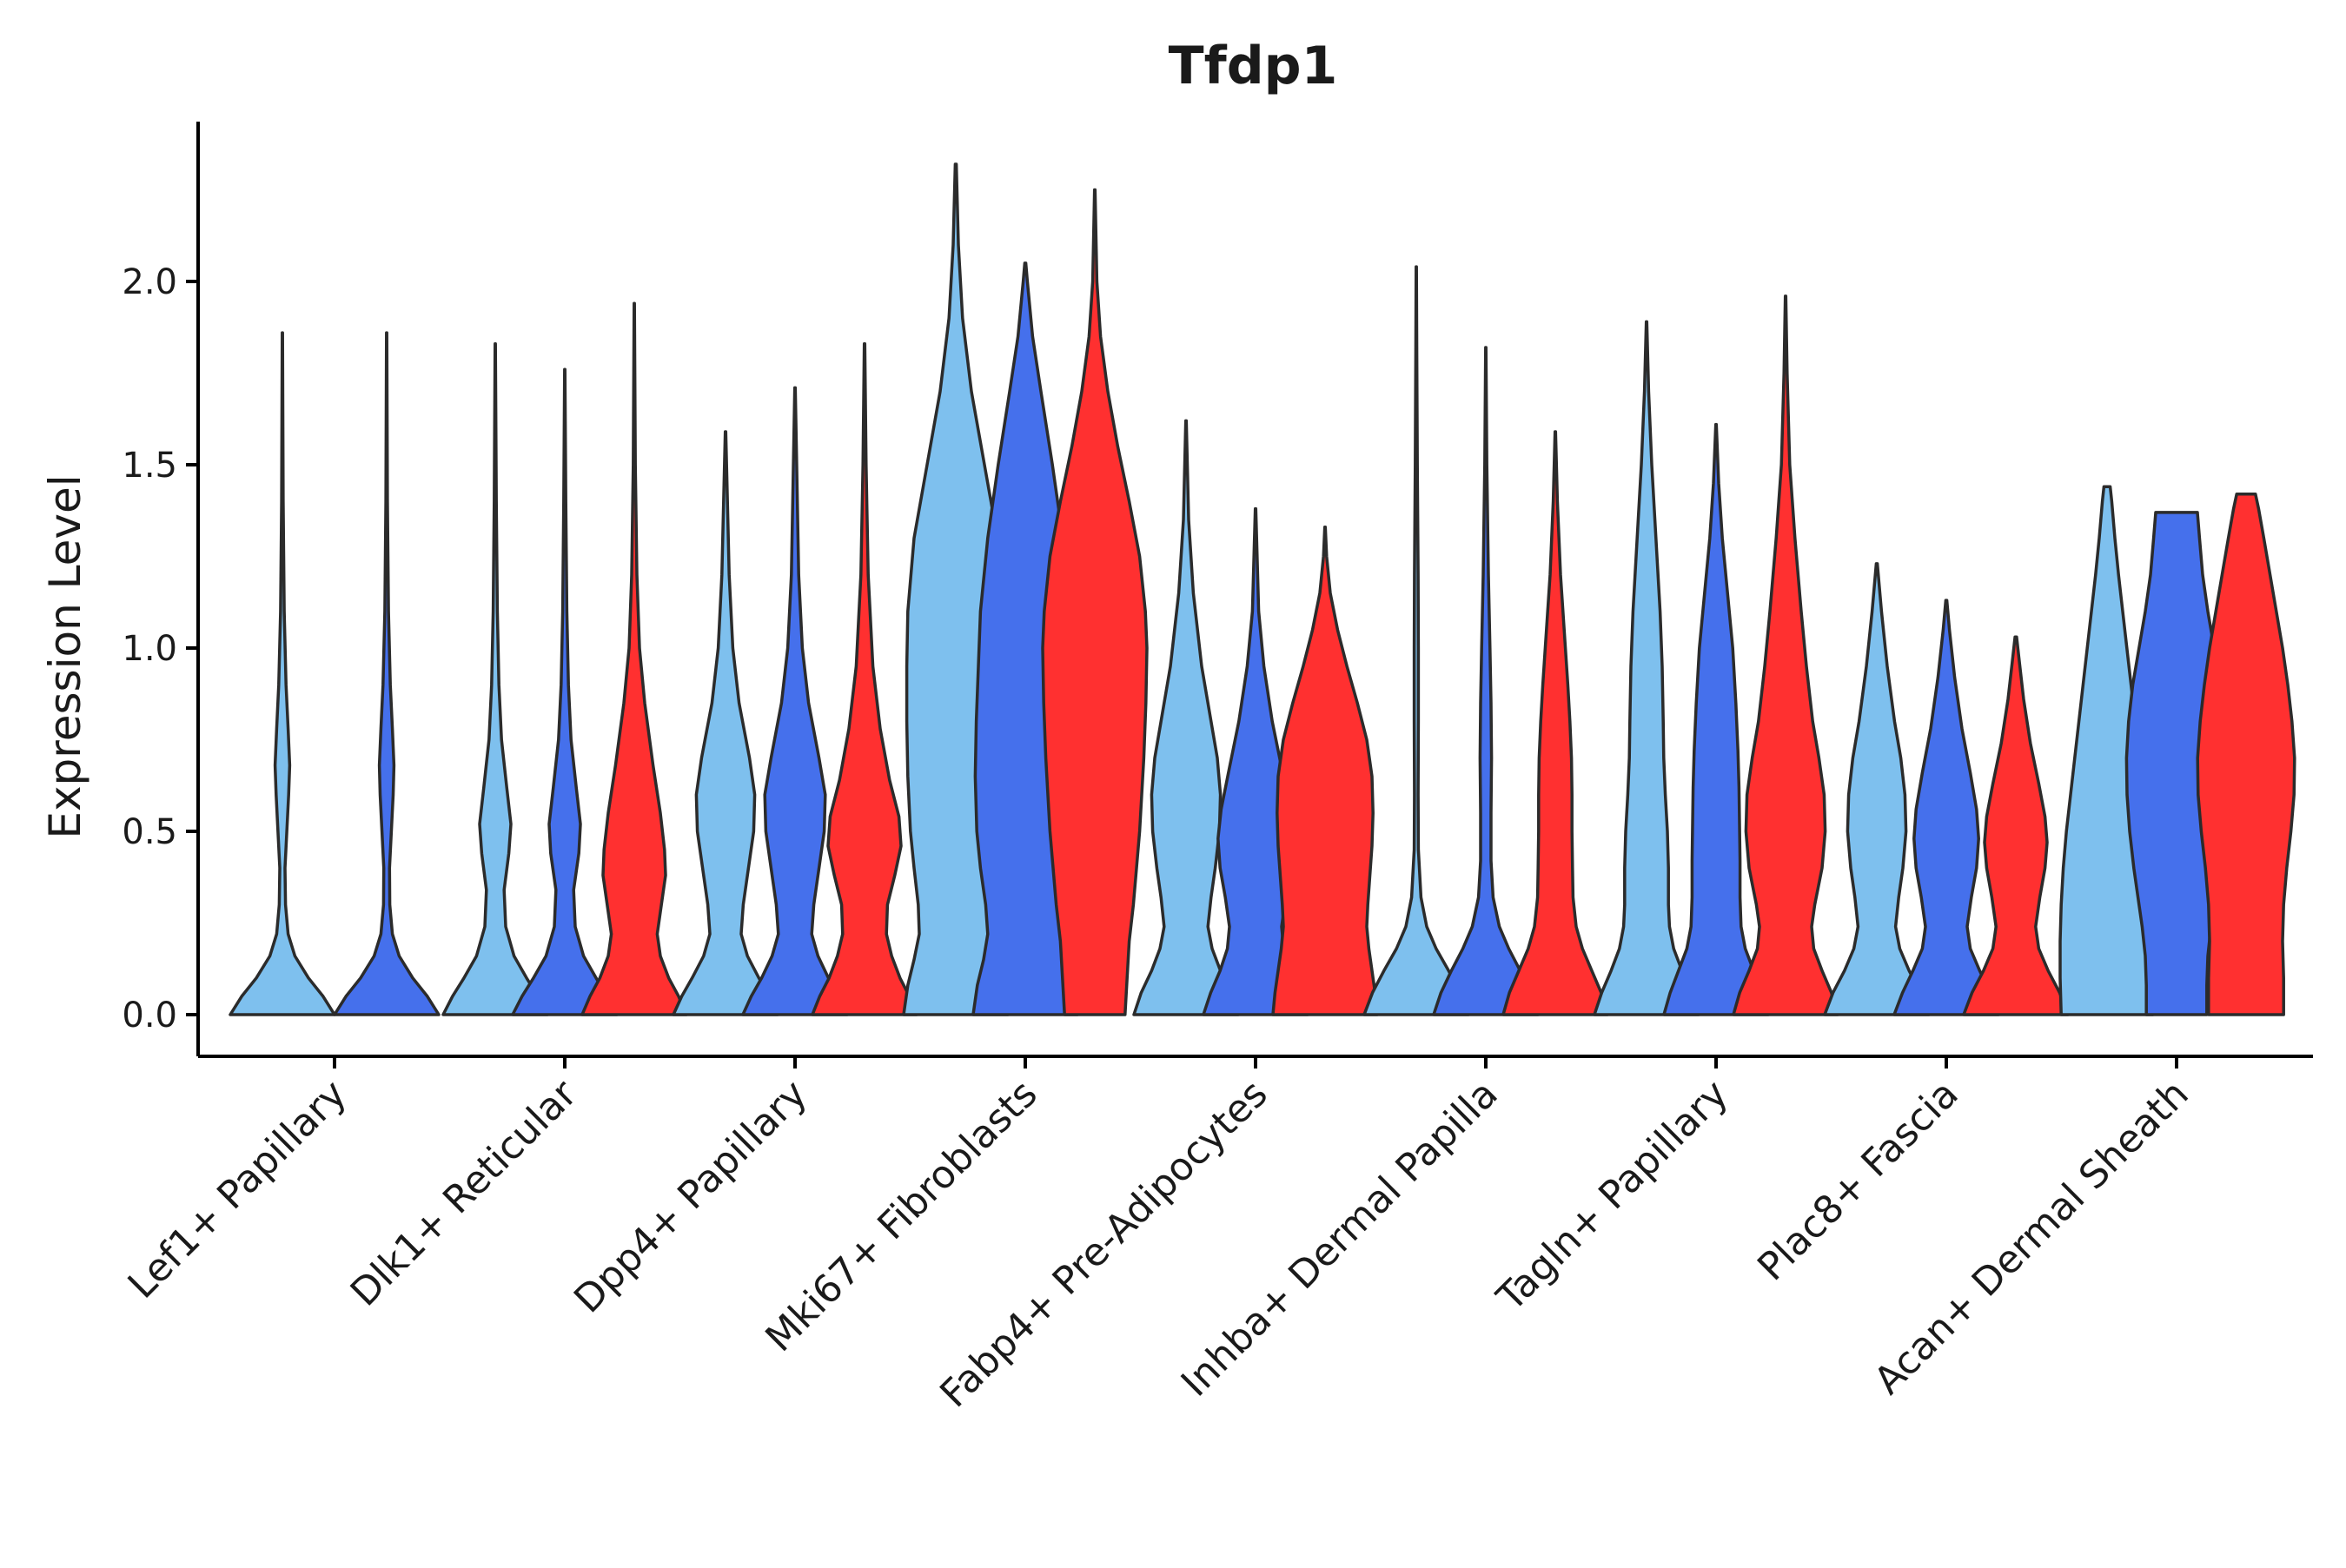 Image resolution: width=2346 pixels, height=1568 pixels. I want to click on chart-title: Tfdp1, so click(1254, 66).